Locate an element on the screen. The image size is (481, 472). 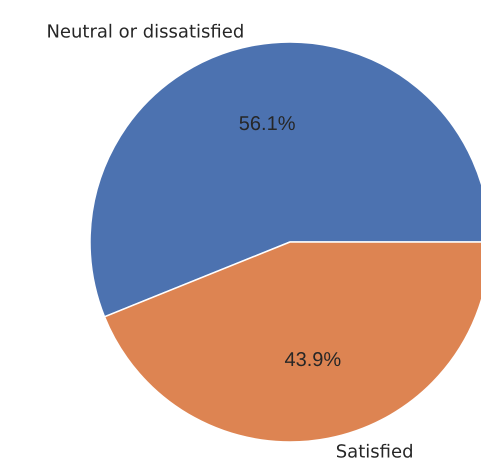
data-label: 43.9% is located at coordinates (313, 359).